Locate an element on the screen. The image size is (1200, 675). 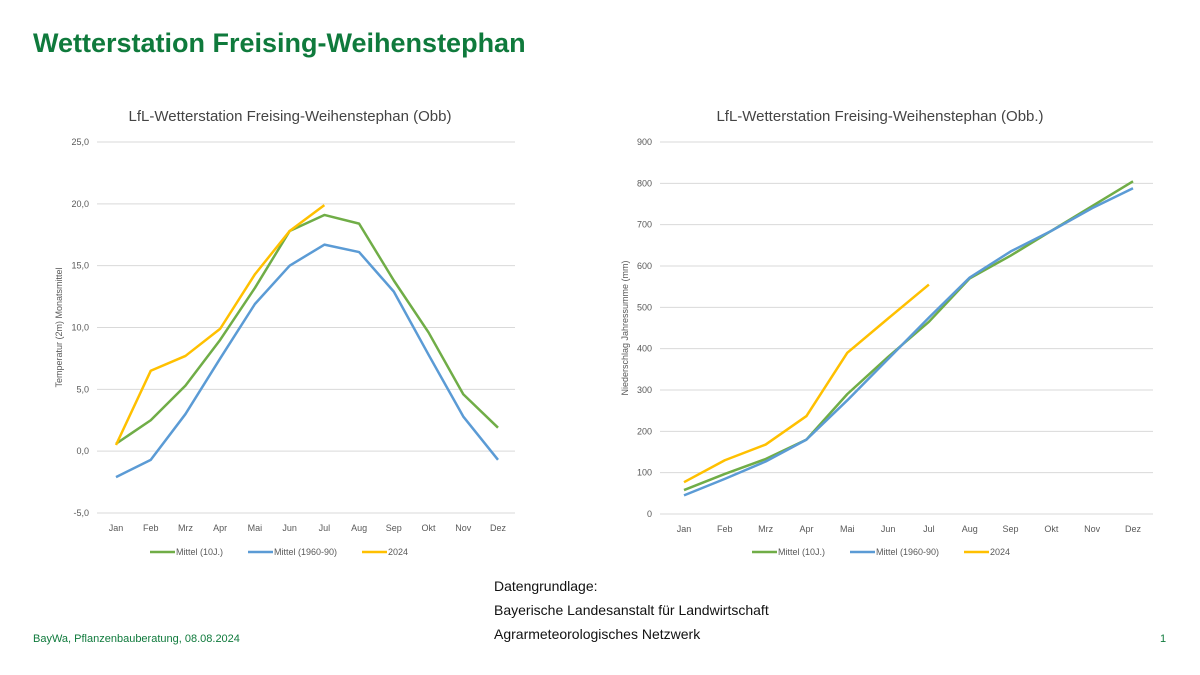
y-tick-label: 200 is located at coordinates (644, 431).